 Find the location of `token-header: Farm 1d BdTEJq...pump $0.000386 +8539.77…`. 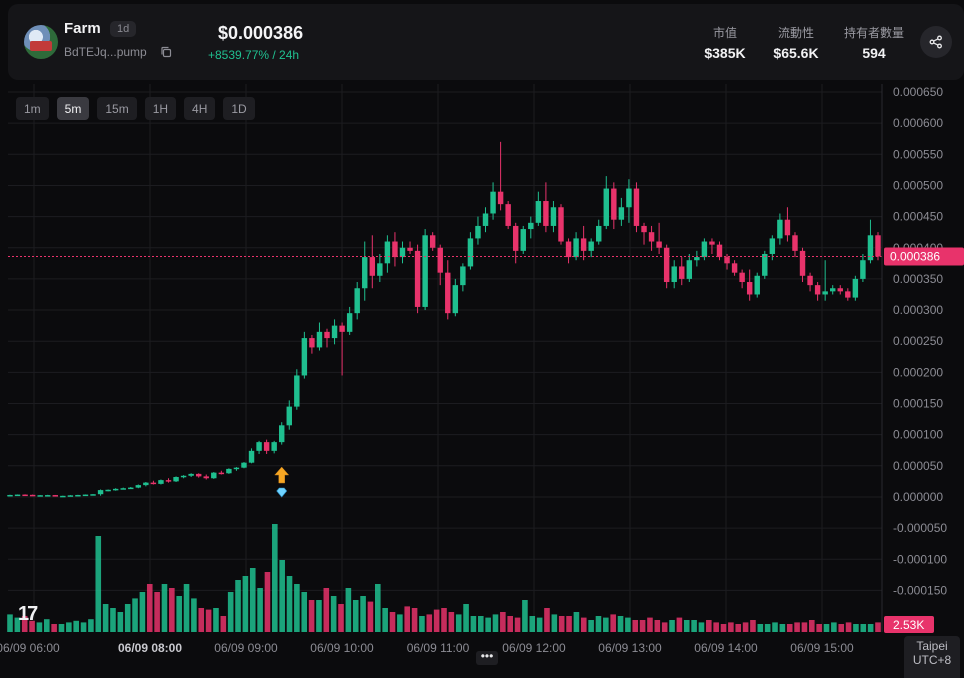

token-header: Farm 1d BdTEJq...pump $0.000386 +8539.77… is located at coordinates (486, 42).